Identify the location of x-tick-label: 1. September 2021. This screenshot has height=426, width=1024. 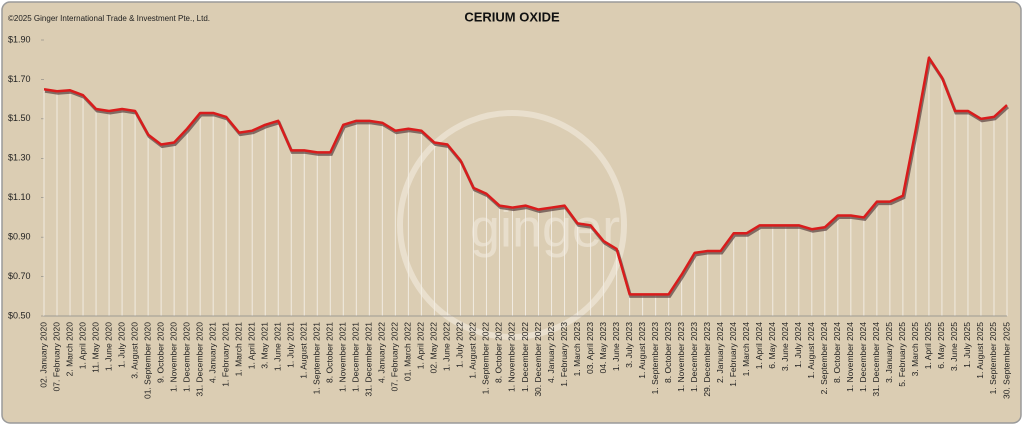
(317, 358).